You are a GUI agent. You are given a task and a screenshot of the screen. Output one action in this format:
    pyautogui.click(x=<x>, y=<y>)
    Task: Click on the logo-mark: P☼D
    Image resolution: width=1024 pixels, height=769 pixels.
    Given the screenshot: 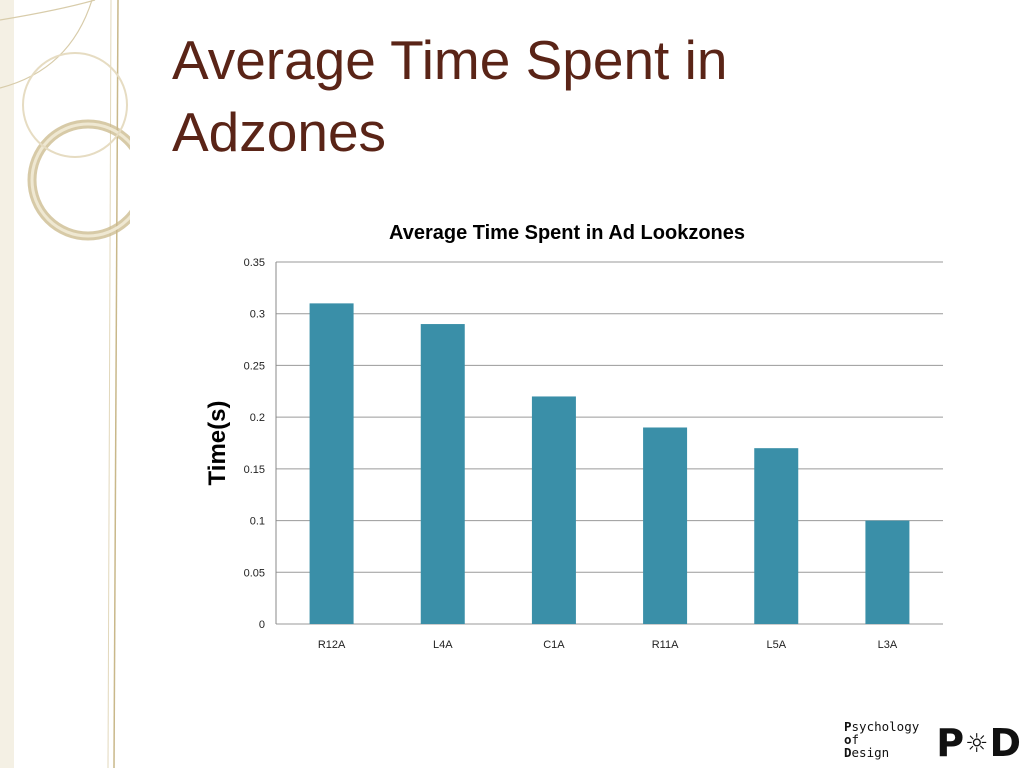 What is the action you would take?
    pyautogui.click(x=979, y=743)
    